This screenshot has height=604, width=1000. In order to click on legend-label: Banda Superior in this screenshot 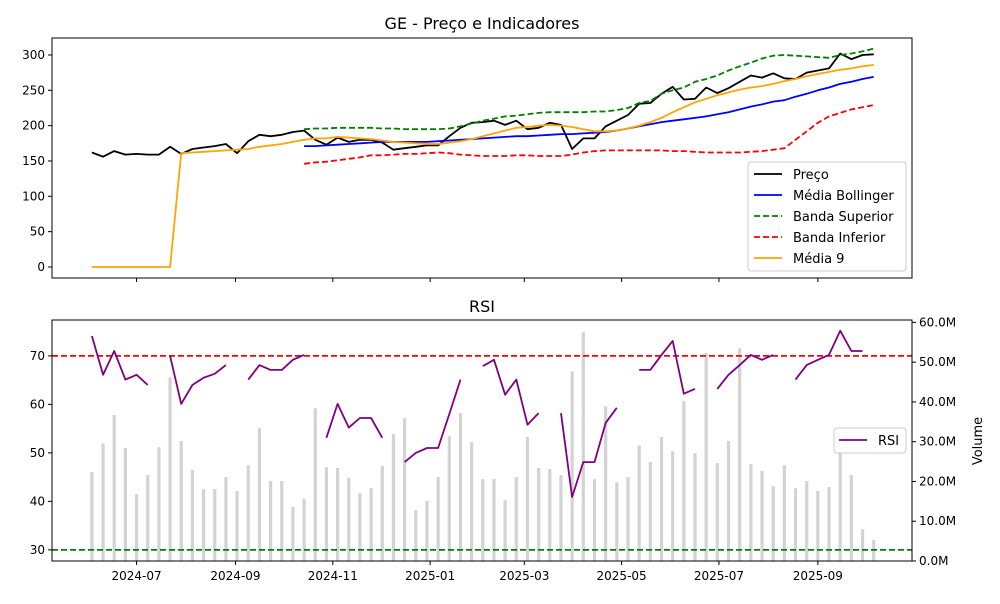, I will do `click(843, 217)`.